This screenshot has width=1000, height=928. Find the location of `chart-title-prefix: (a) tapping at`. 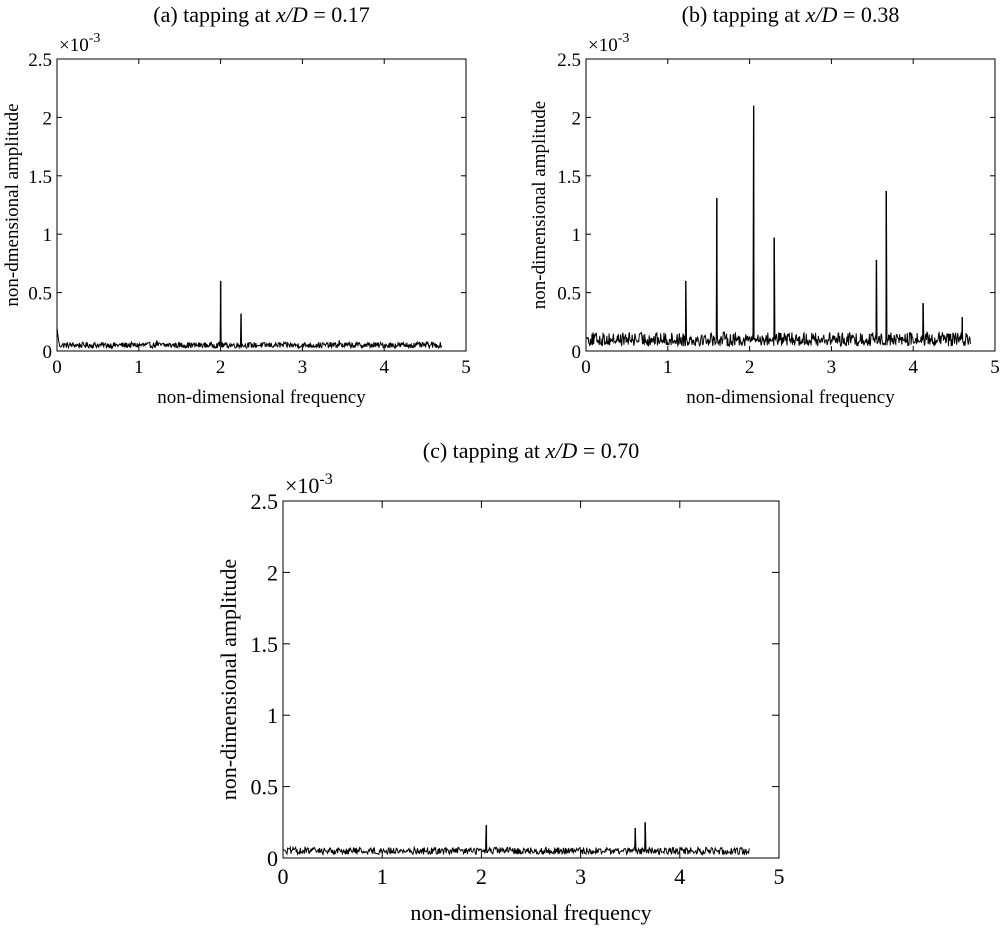

chart-title-prefix: (a) tapping at is located at coordinates (214, 14).